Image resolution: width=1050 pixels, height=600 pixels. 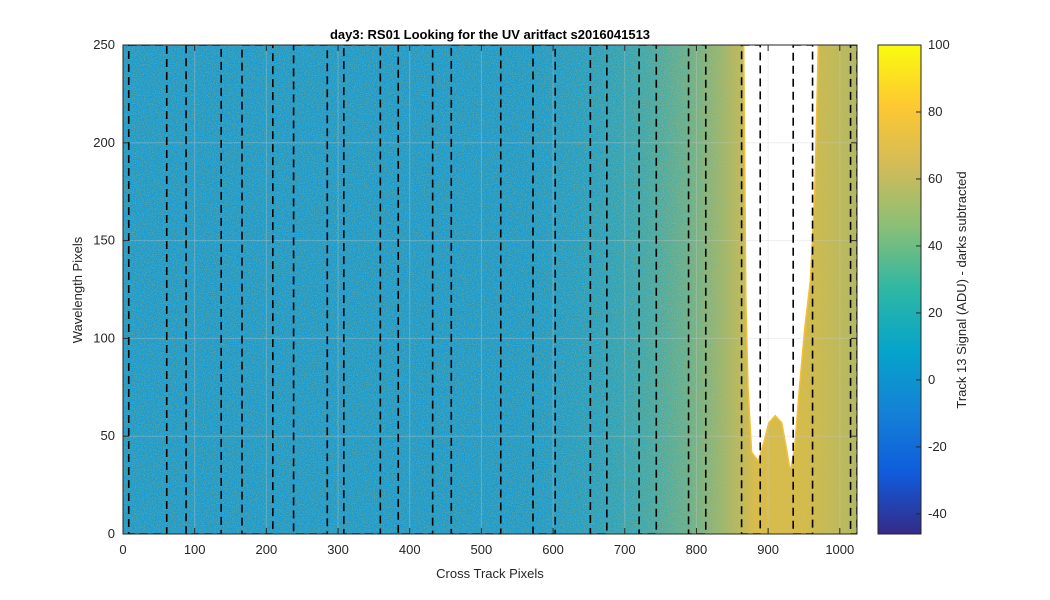 I want to click on colorbar-tick-label: 20, so click(x=935, y=312).